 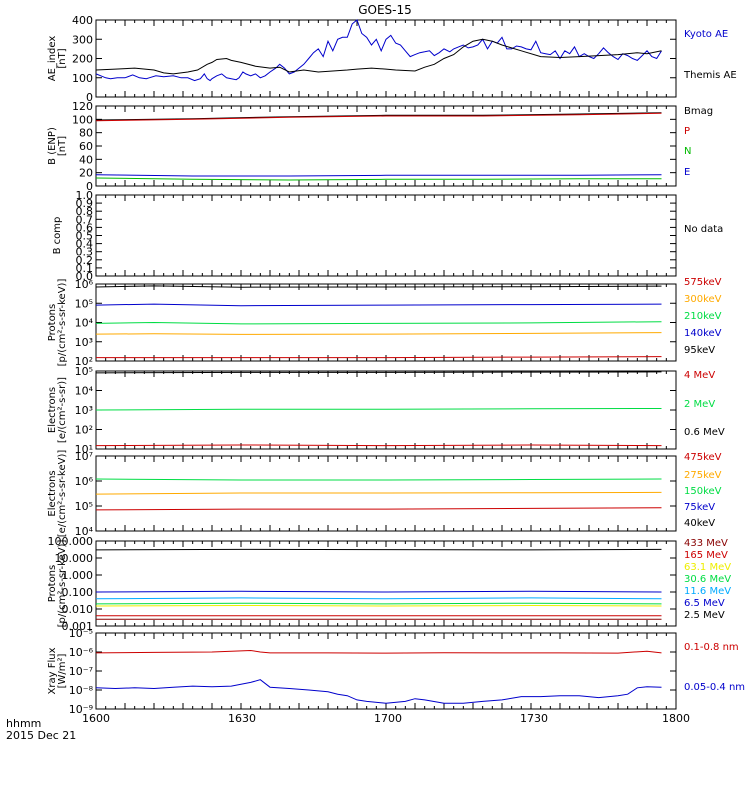 What do you see at coordinates (378, 598) in the screenshot?
I see `series-line-11-6-mev` at bounding box center [378, 598].